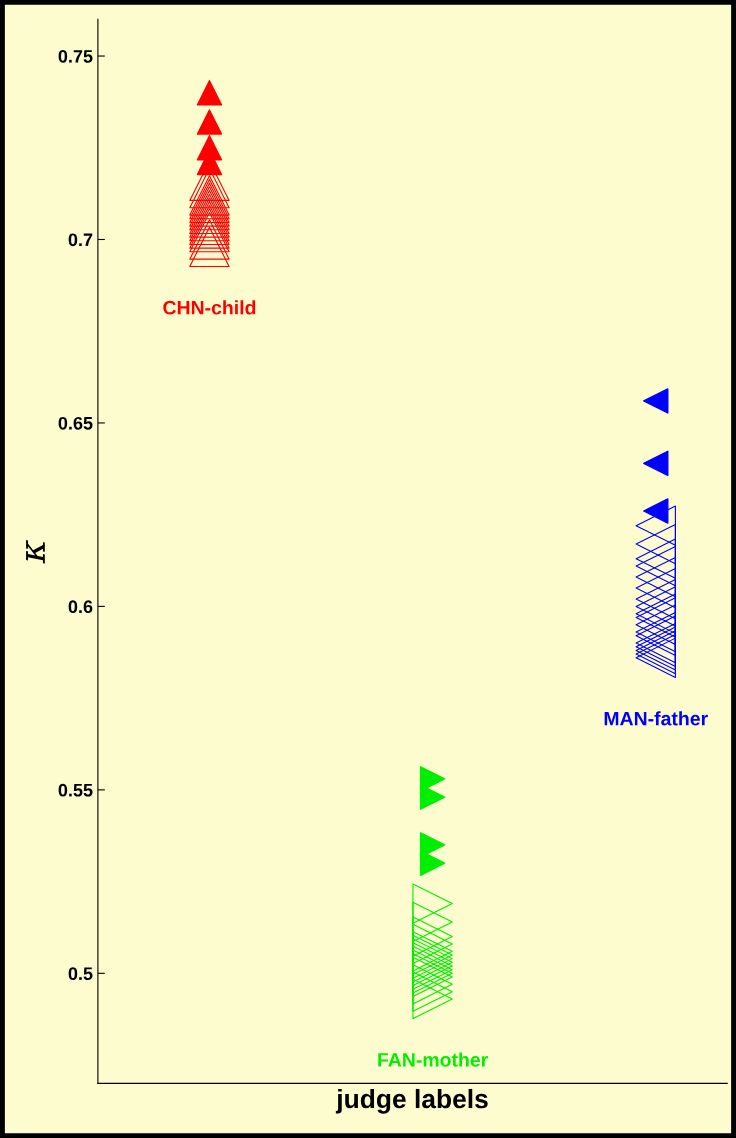  I want to click on annotation: CHN-child, so click(209, 307).